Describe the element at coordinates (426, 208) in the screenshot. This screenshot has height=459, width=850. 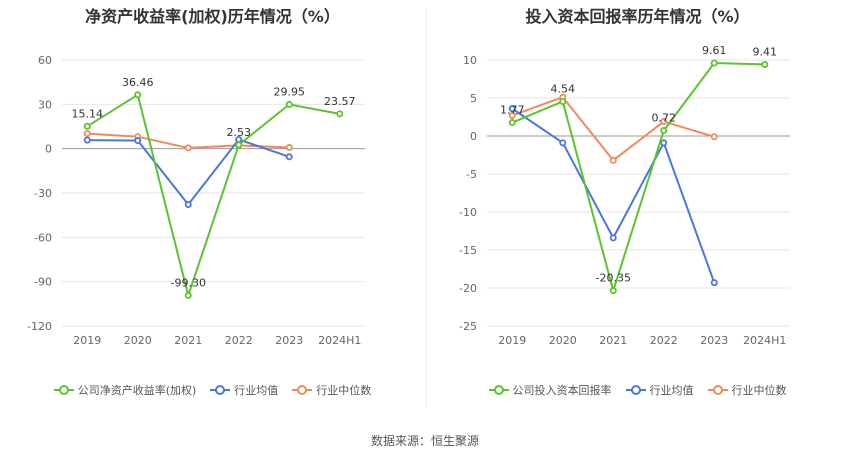
I see `panel-divider` at that location.